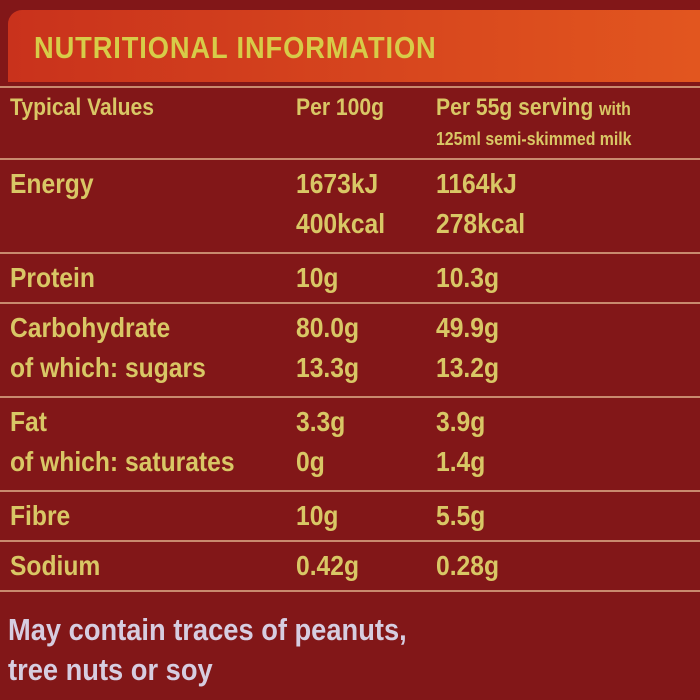 The width and height of the screenshot is (700, 700). Describe the element at coordinates (110, 669) in the screenshot. I see `footer-line: tree nuts or soy` at that location.